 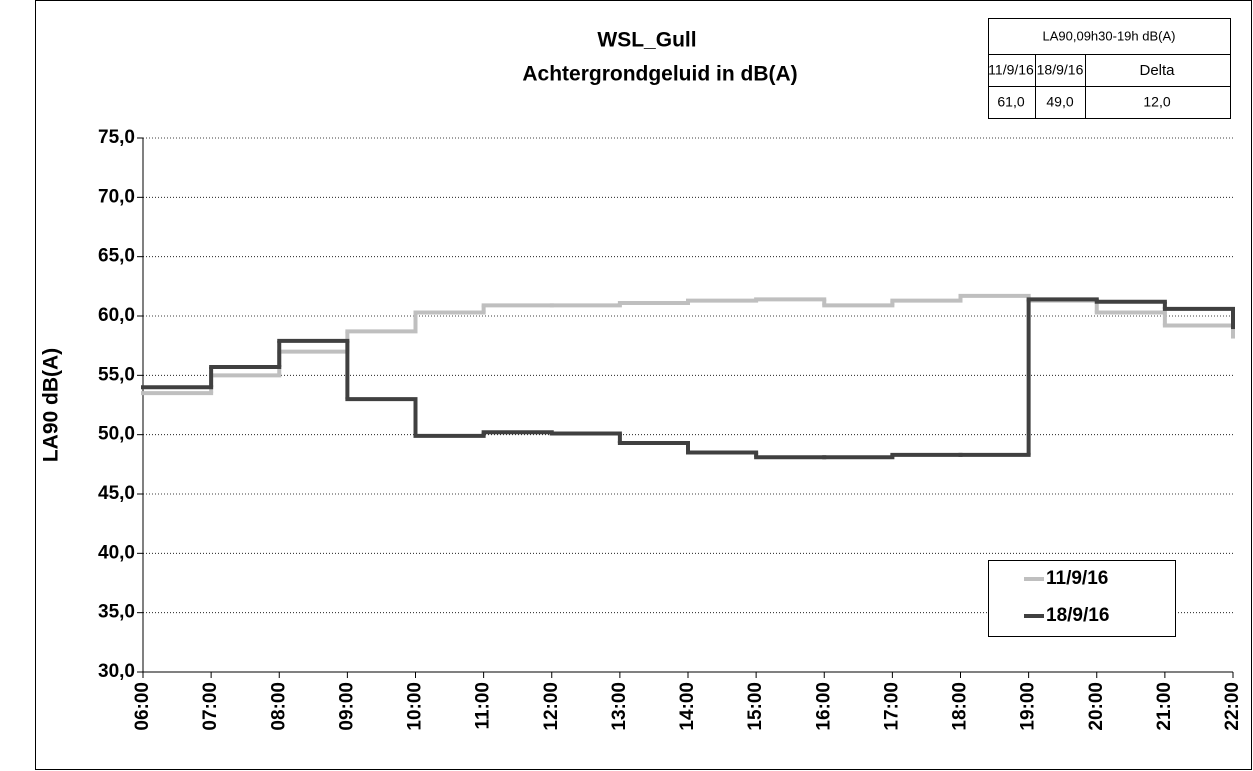 What do you see at coordinates (1232, 706) in the screenshot?
I see `x-tick-label: 22:00` at bounding box center [1232, 706].